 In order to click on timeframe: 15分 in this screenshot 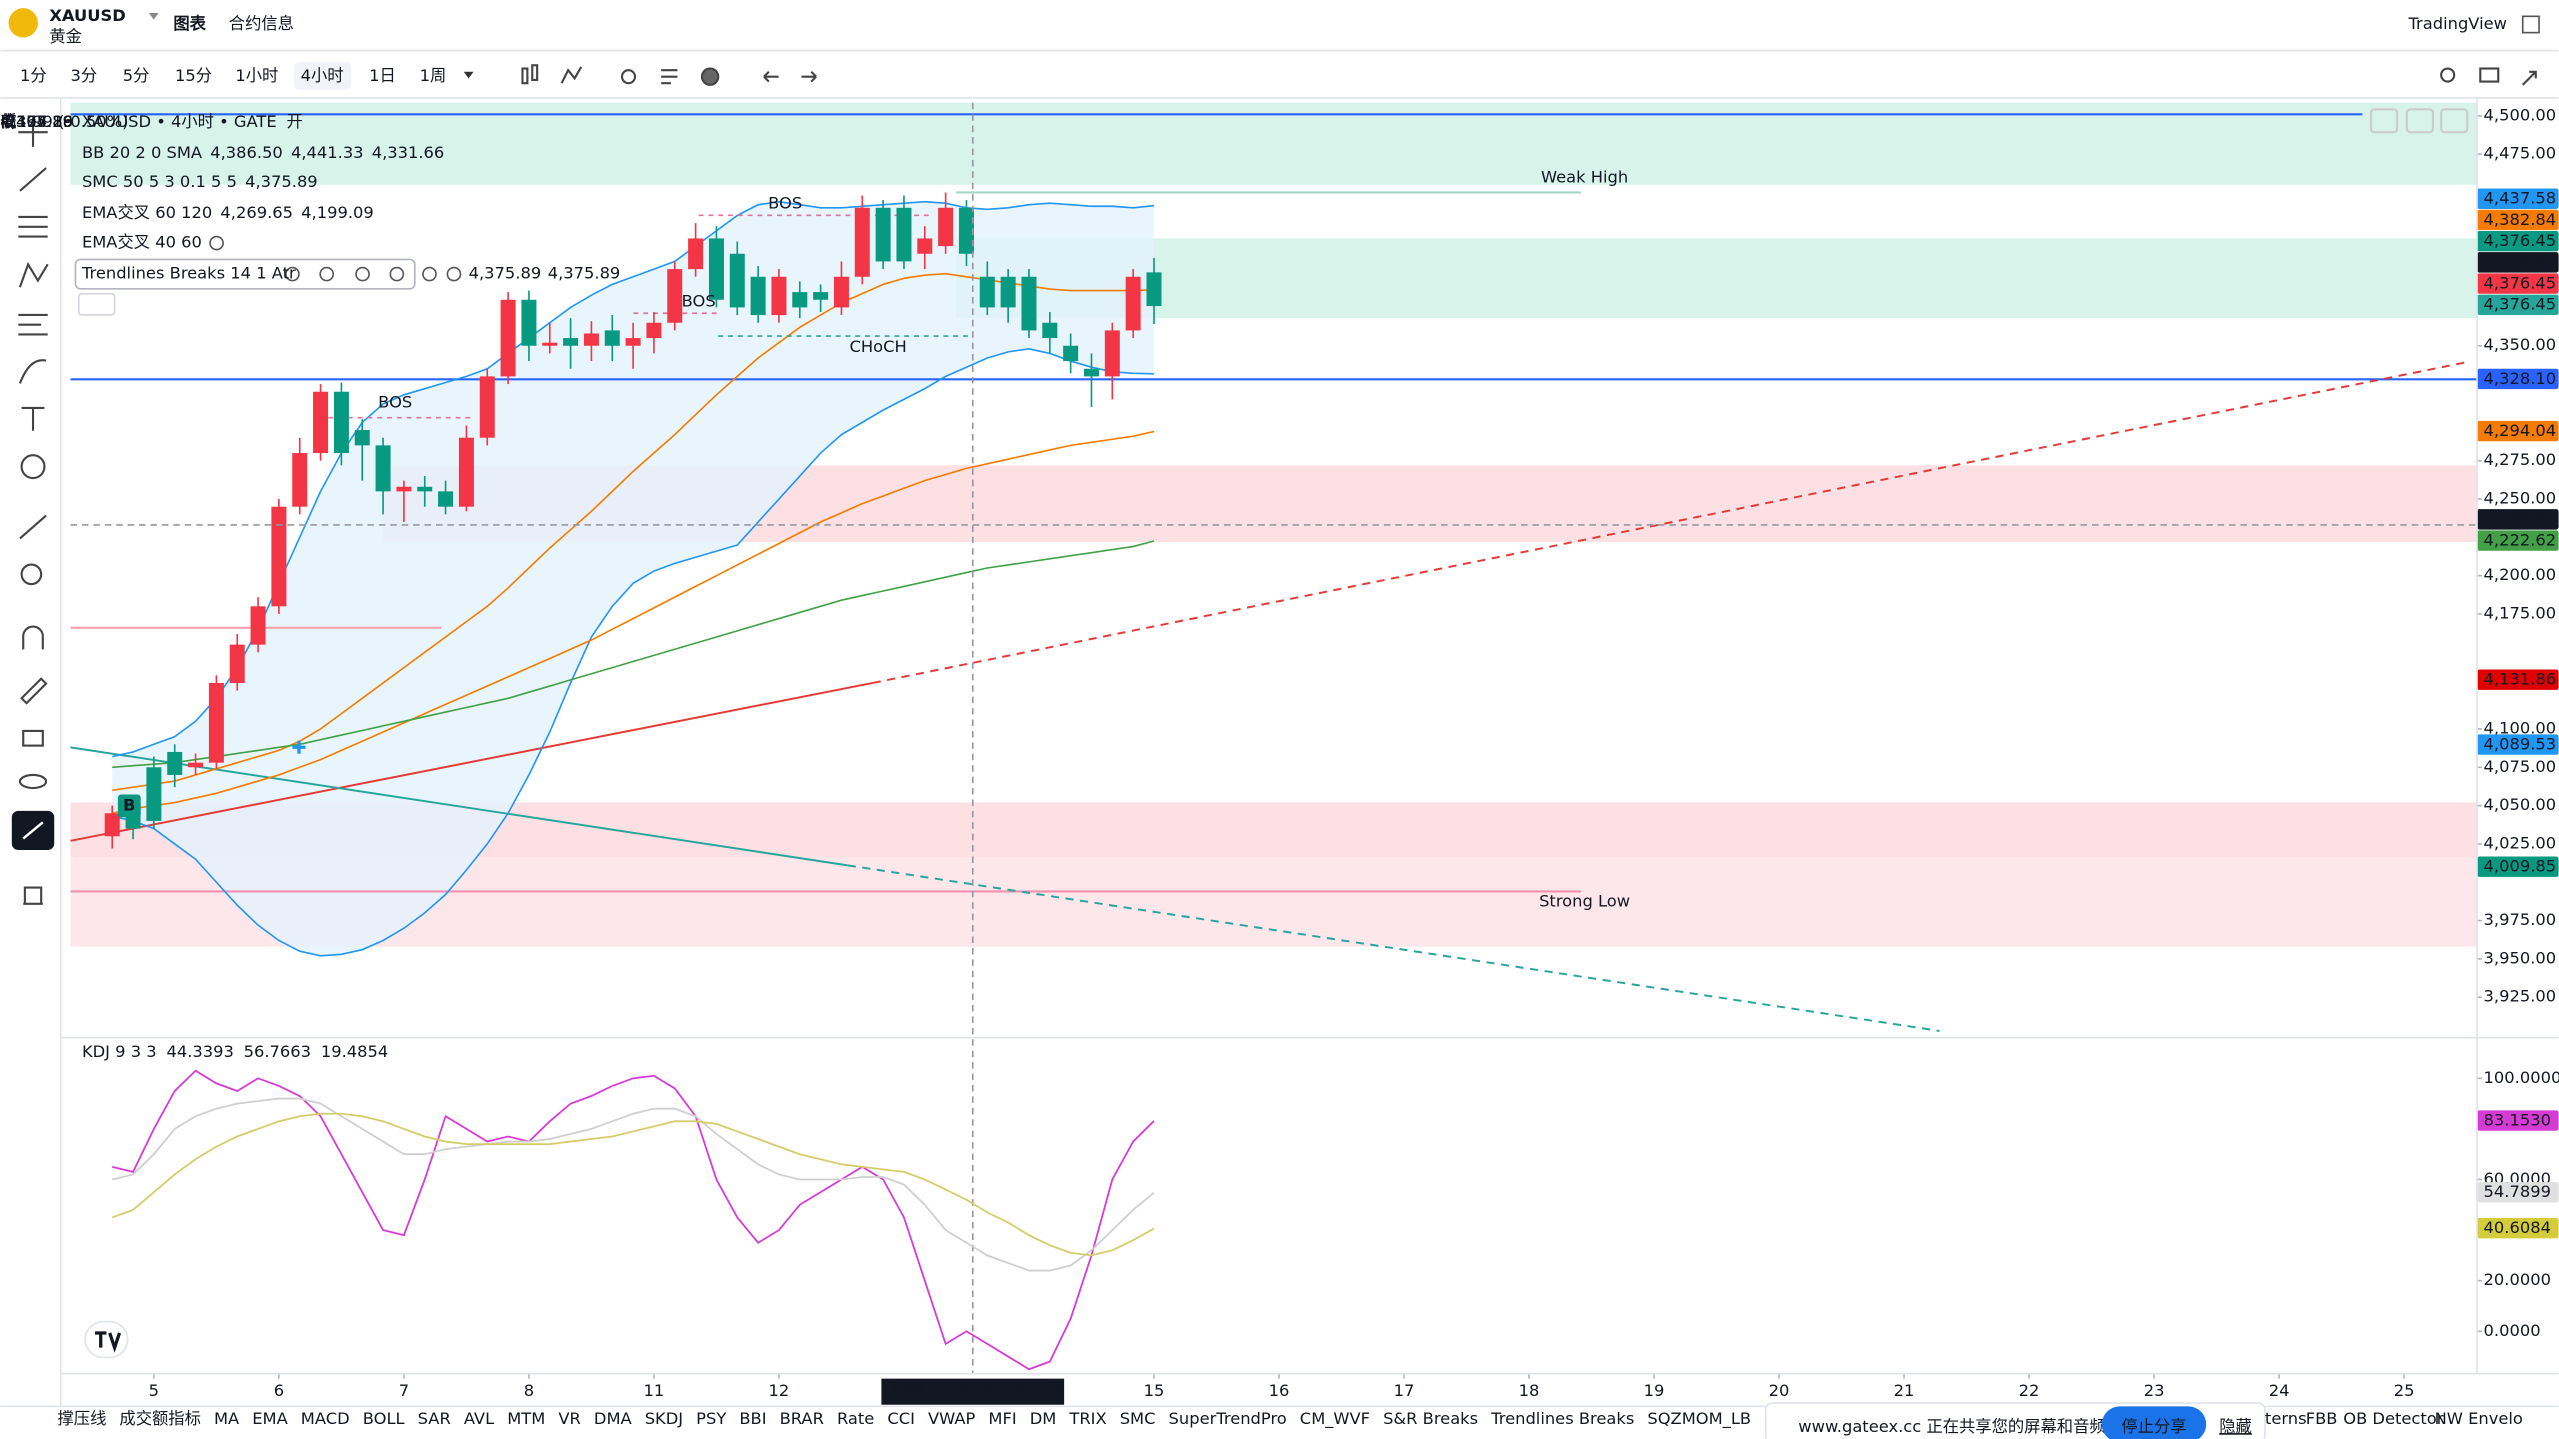, I will do `click(193, 75)`.